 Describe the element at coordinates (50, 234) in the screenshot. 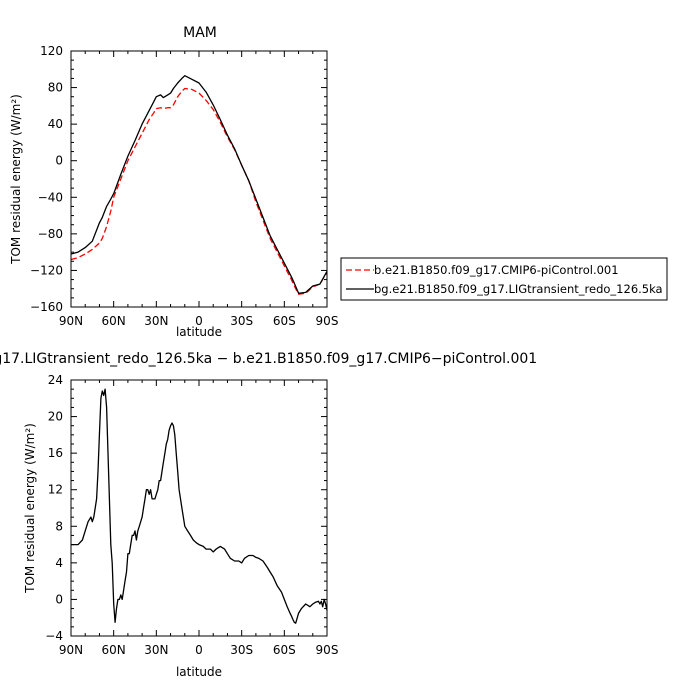

I see `top-ytick-label: −80` at that location.